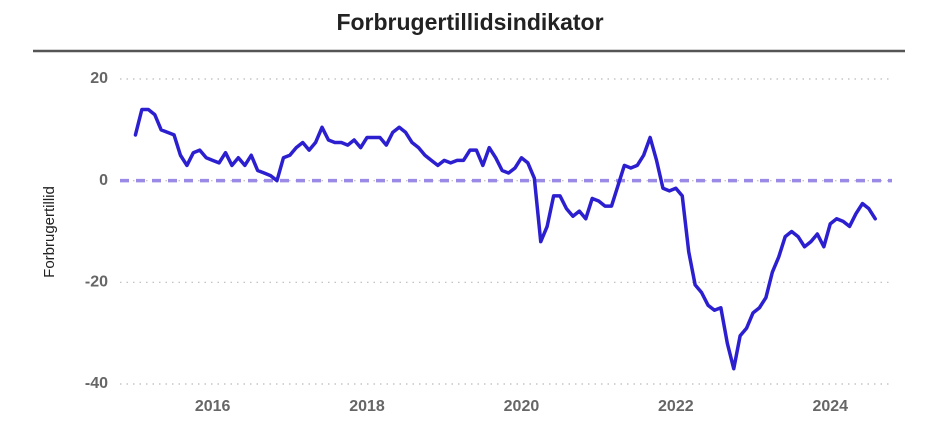  What do you see at coordinates (213, 406) in the screenshot?
I see `x-tick-label: 2016` at bounding box center [213, 406].